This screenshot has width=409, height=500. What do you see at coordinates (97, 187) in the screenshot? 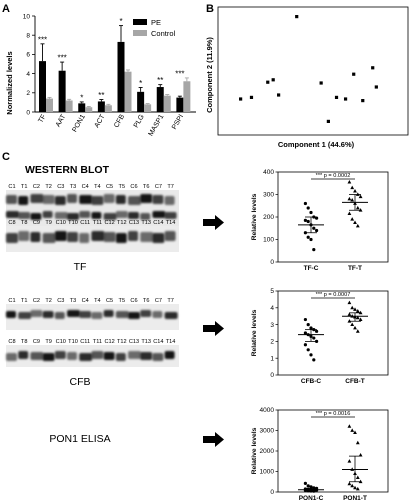
I see `blot-lane-label: T4` at bounding box center [97, 187].